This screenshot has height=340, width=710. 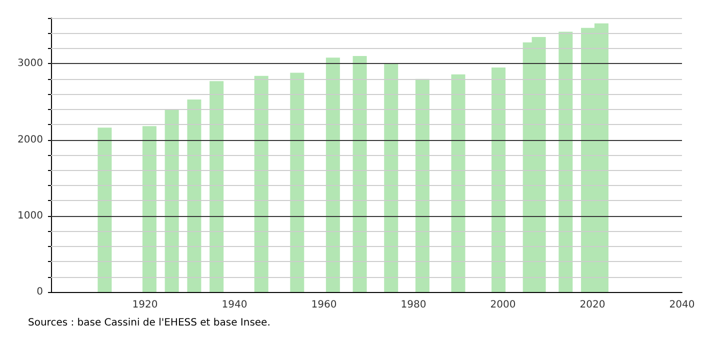 I want to click on x-tick-label: 2000, so click(x=503, y=305).